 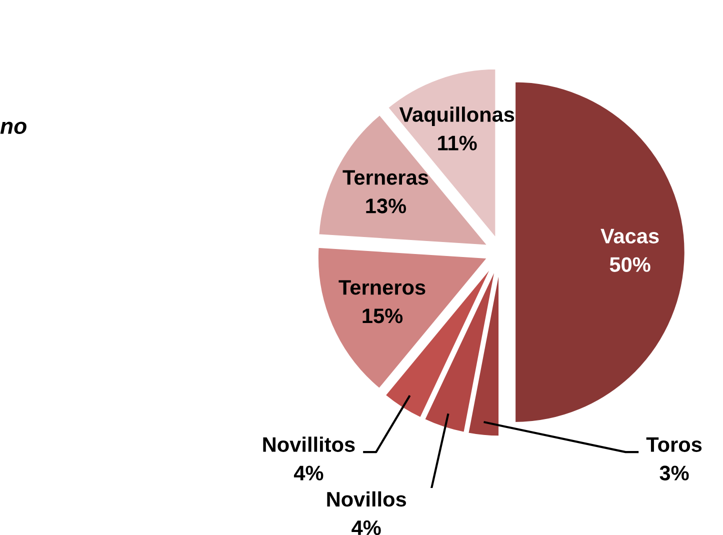 I want to click on slice-label: Vaquillonas, so click(x=456, y=116).